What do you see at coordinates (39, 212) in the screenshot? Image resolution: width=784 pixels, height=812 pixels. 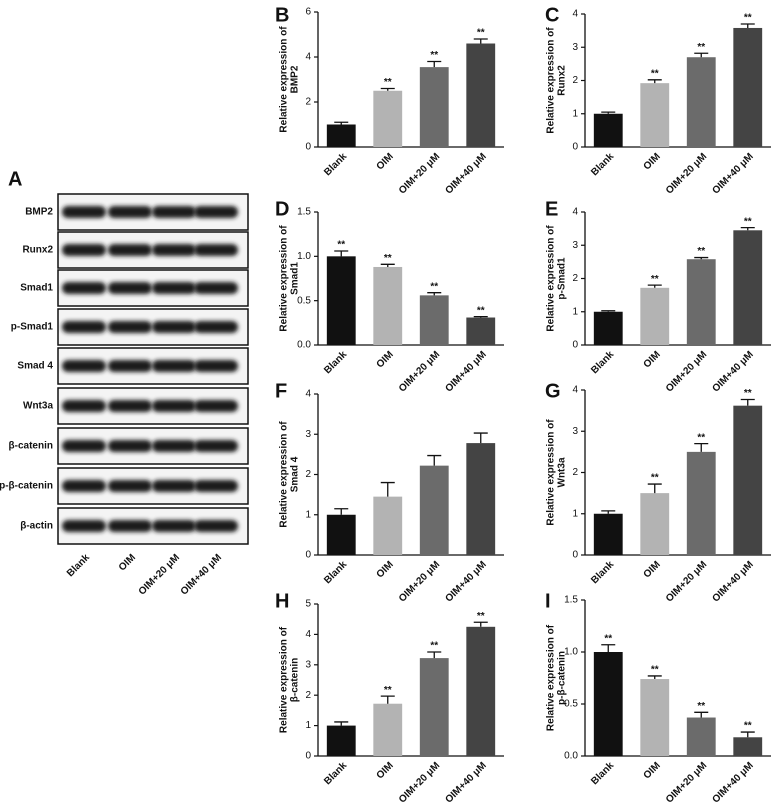 I see `blot-row-label: BMP2` at bounding box center [39, 212].